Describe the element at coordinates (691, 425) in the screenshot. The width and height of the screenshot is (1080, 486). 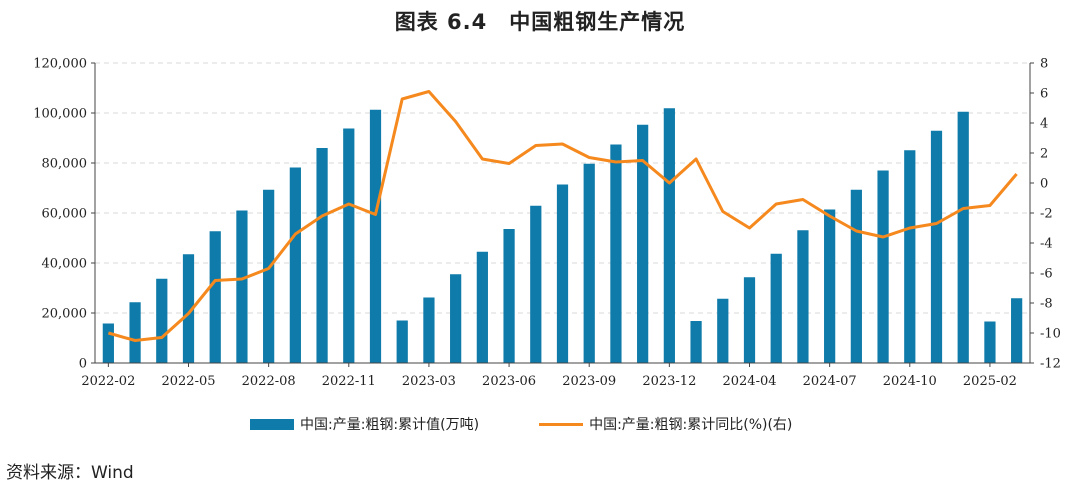
I see `legend-line-label: 中国:产量:粗钢:累计同比(%)(右)` at that location.